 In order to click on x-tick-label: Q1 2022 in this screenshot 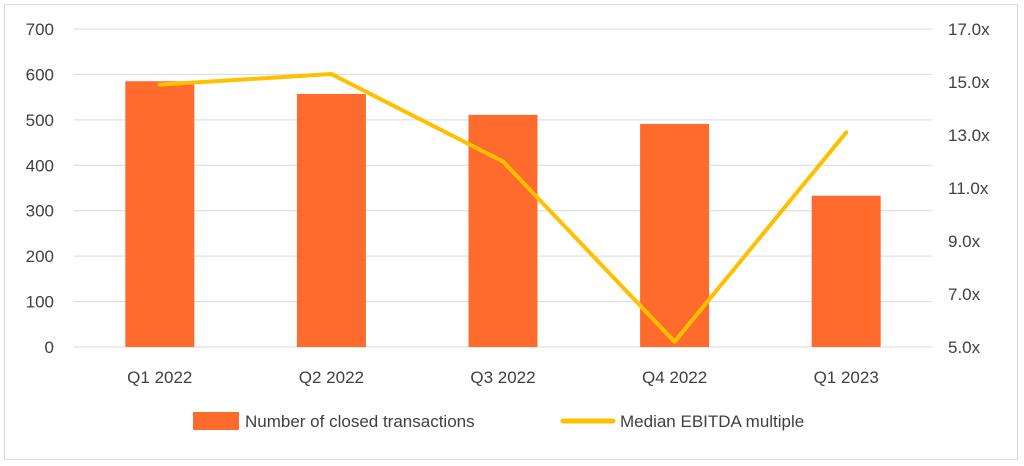, I will do `click(159, 377)`.